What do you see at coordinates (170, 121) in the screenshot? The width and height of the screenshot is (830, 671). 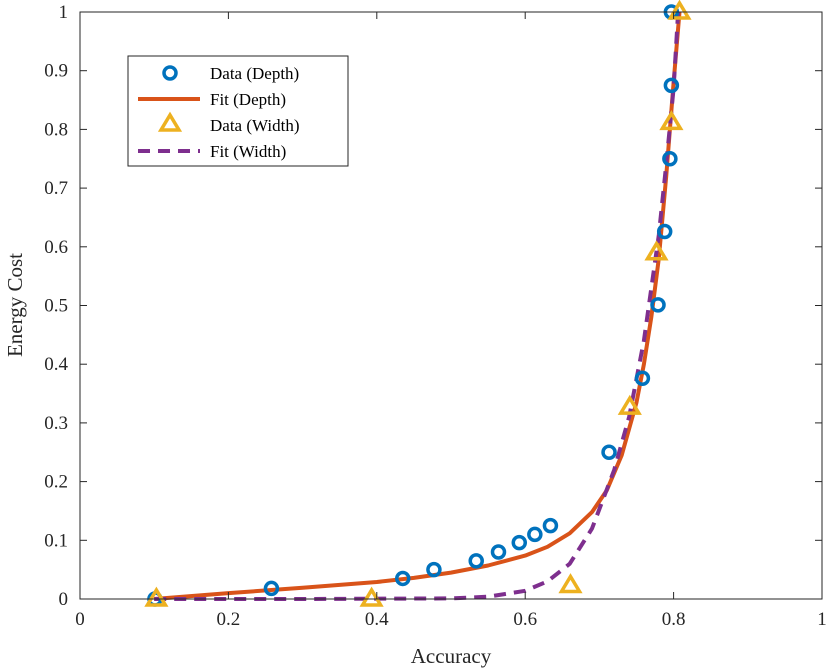 I see `legend-marker-data-width` at bounding box center [170, 121].